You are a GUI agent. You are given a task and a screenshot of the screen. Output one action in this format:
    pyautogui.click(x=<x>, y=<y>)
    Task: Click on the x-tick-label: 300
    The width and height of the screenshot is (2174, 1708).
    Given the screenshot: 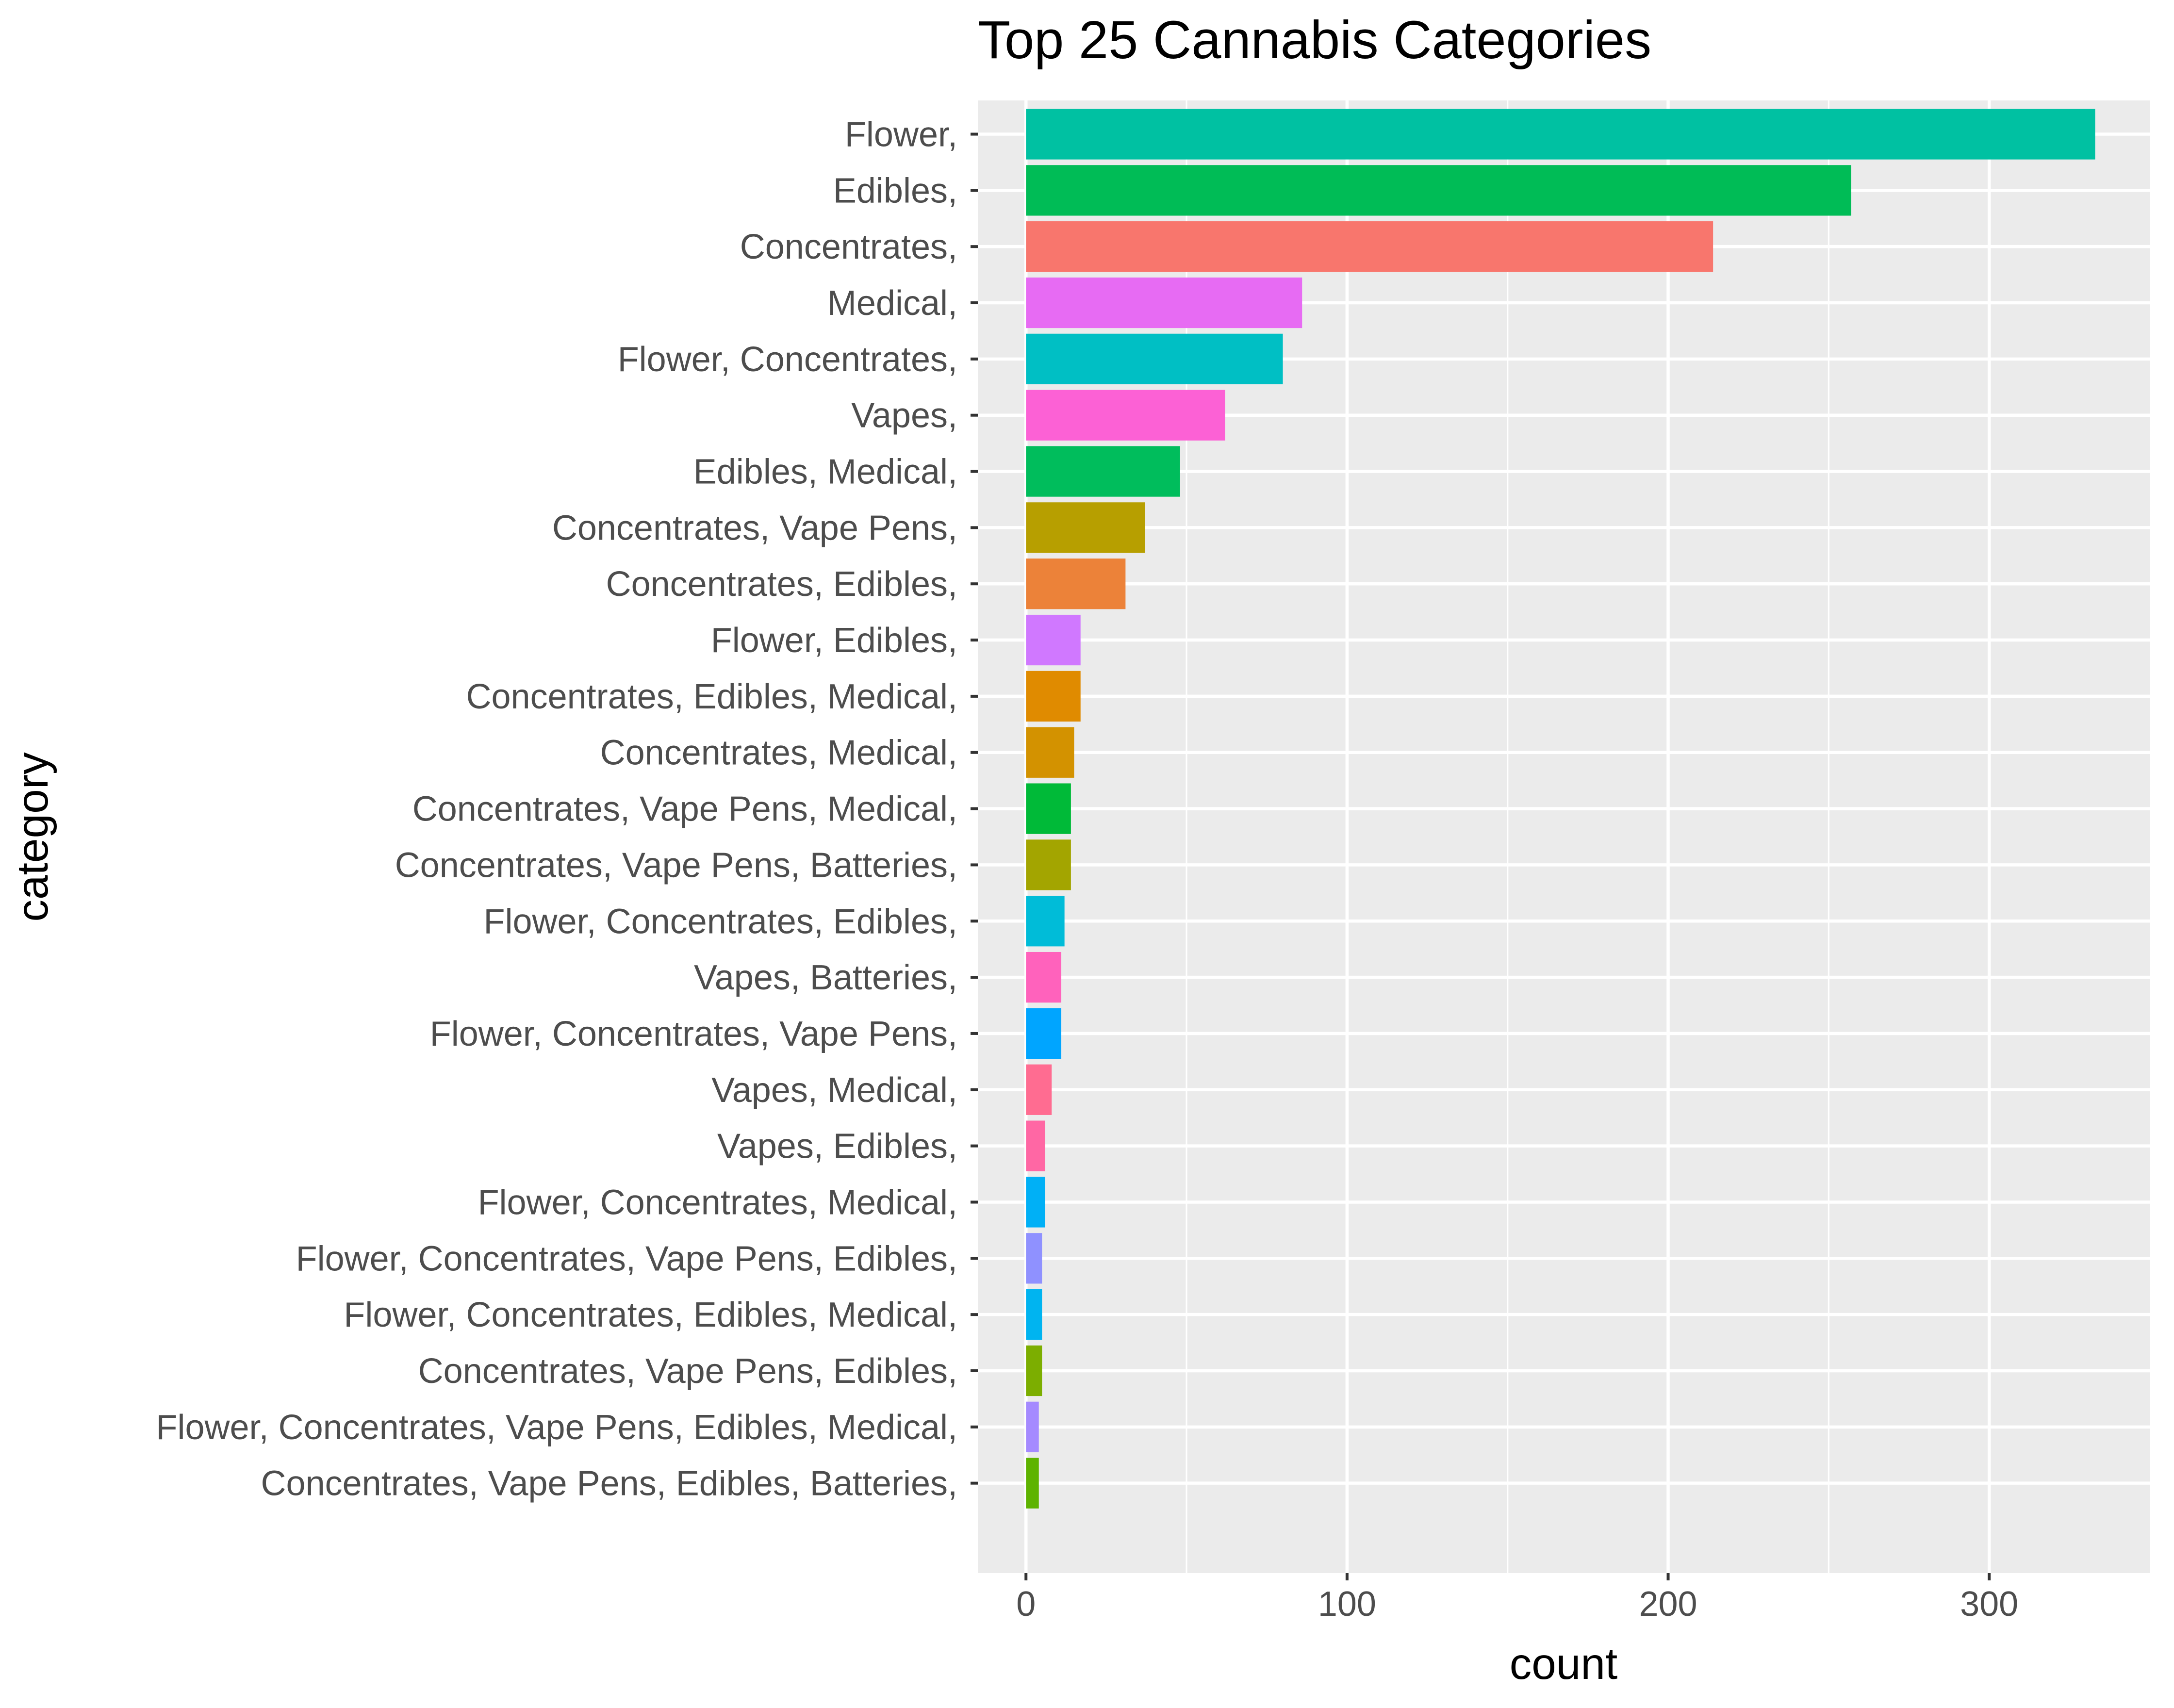 What is the action you would take?
    pyautogui.click(x=1989, y=1605)
    